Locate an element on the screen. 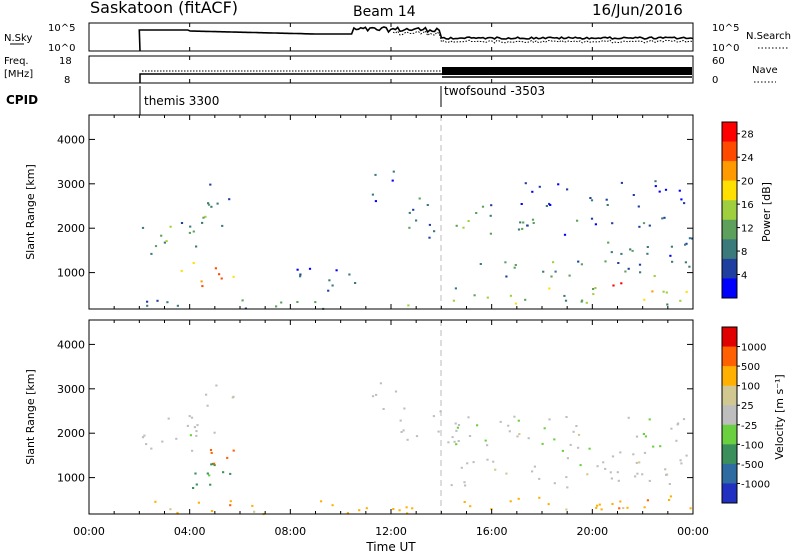 The width and height of the screenshot is (800, 554). cpid-label: CPID is located at coordinates (22, 100).